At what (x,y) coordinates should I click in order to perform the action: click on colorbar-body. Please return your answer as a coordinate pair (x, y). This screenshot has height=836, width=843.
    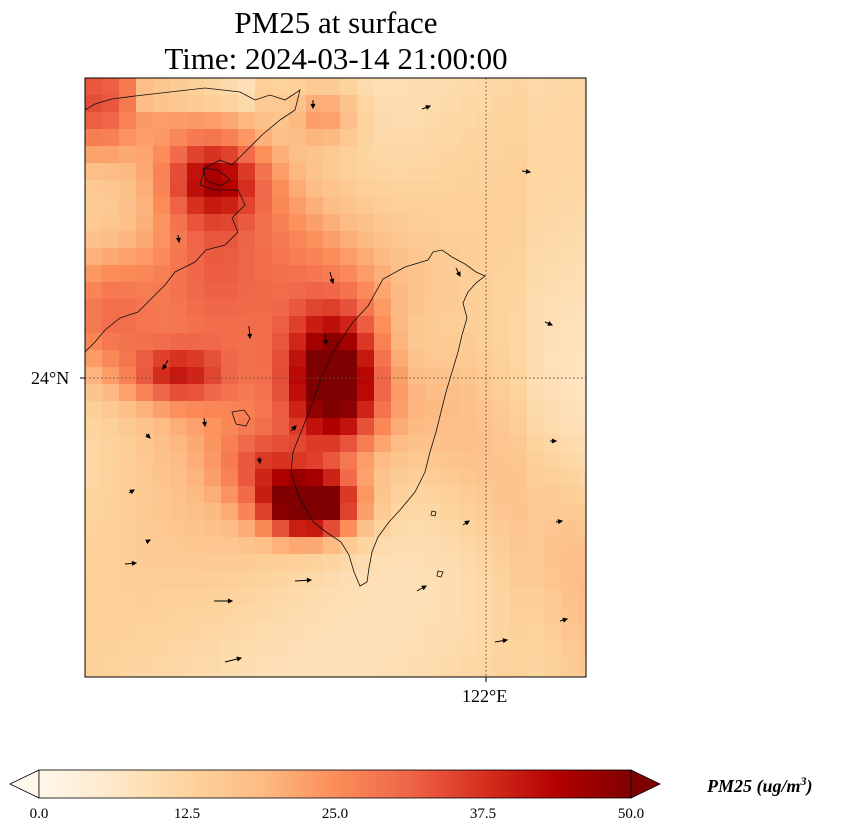
    Looking at the image, I should click on (335, 784).